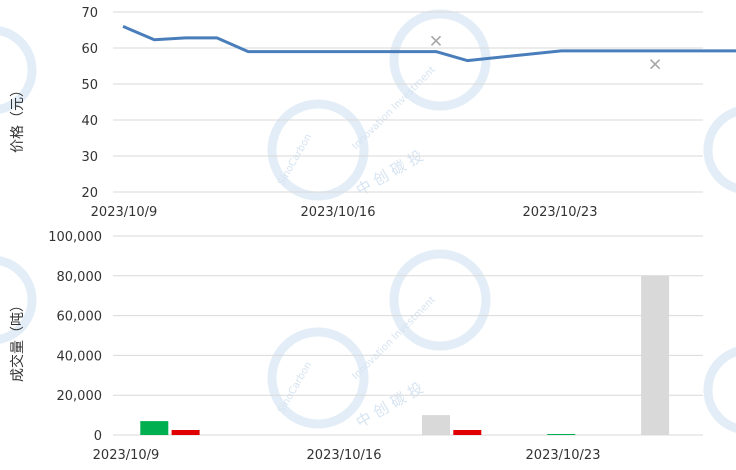  Describe the element at coordinates (563, 455) in the screenshot. I see `volume-x-tick-label: 2023/10/23` at that location.